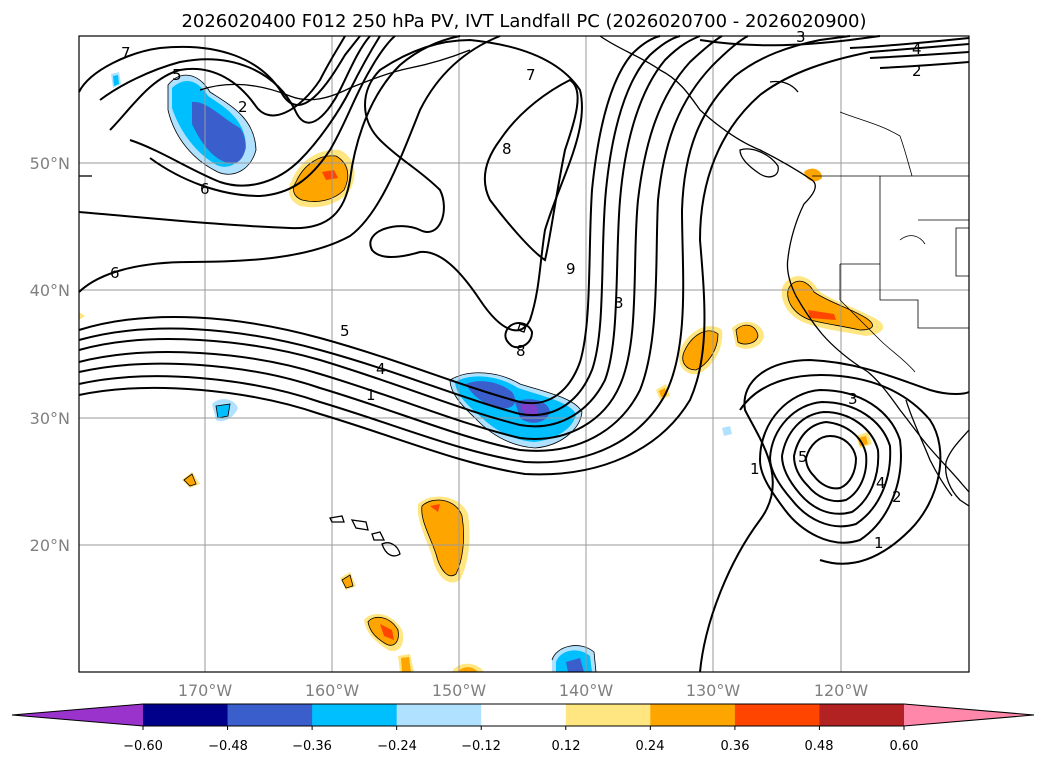 The image size is (1047, 765). What do you see at coordinates (50, 354) in the screenshot?
I see `lat-axis: 50°N 40°N 30°N 20°N` at bounding box center [50, 354].